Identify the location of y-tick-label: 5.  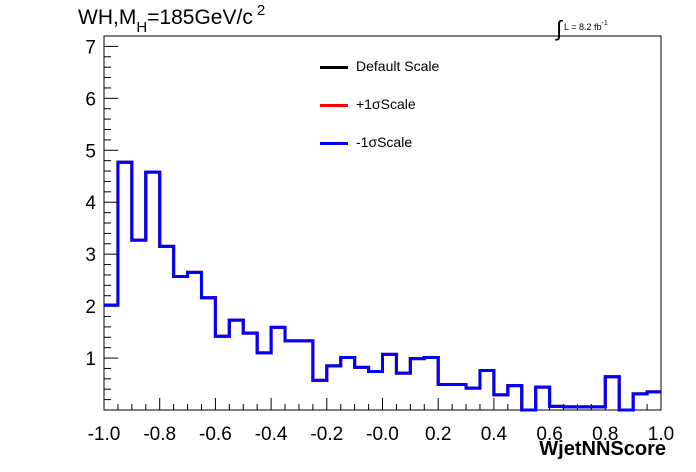
(90, 151).